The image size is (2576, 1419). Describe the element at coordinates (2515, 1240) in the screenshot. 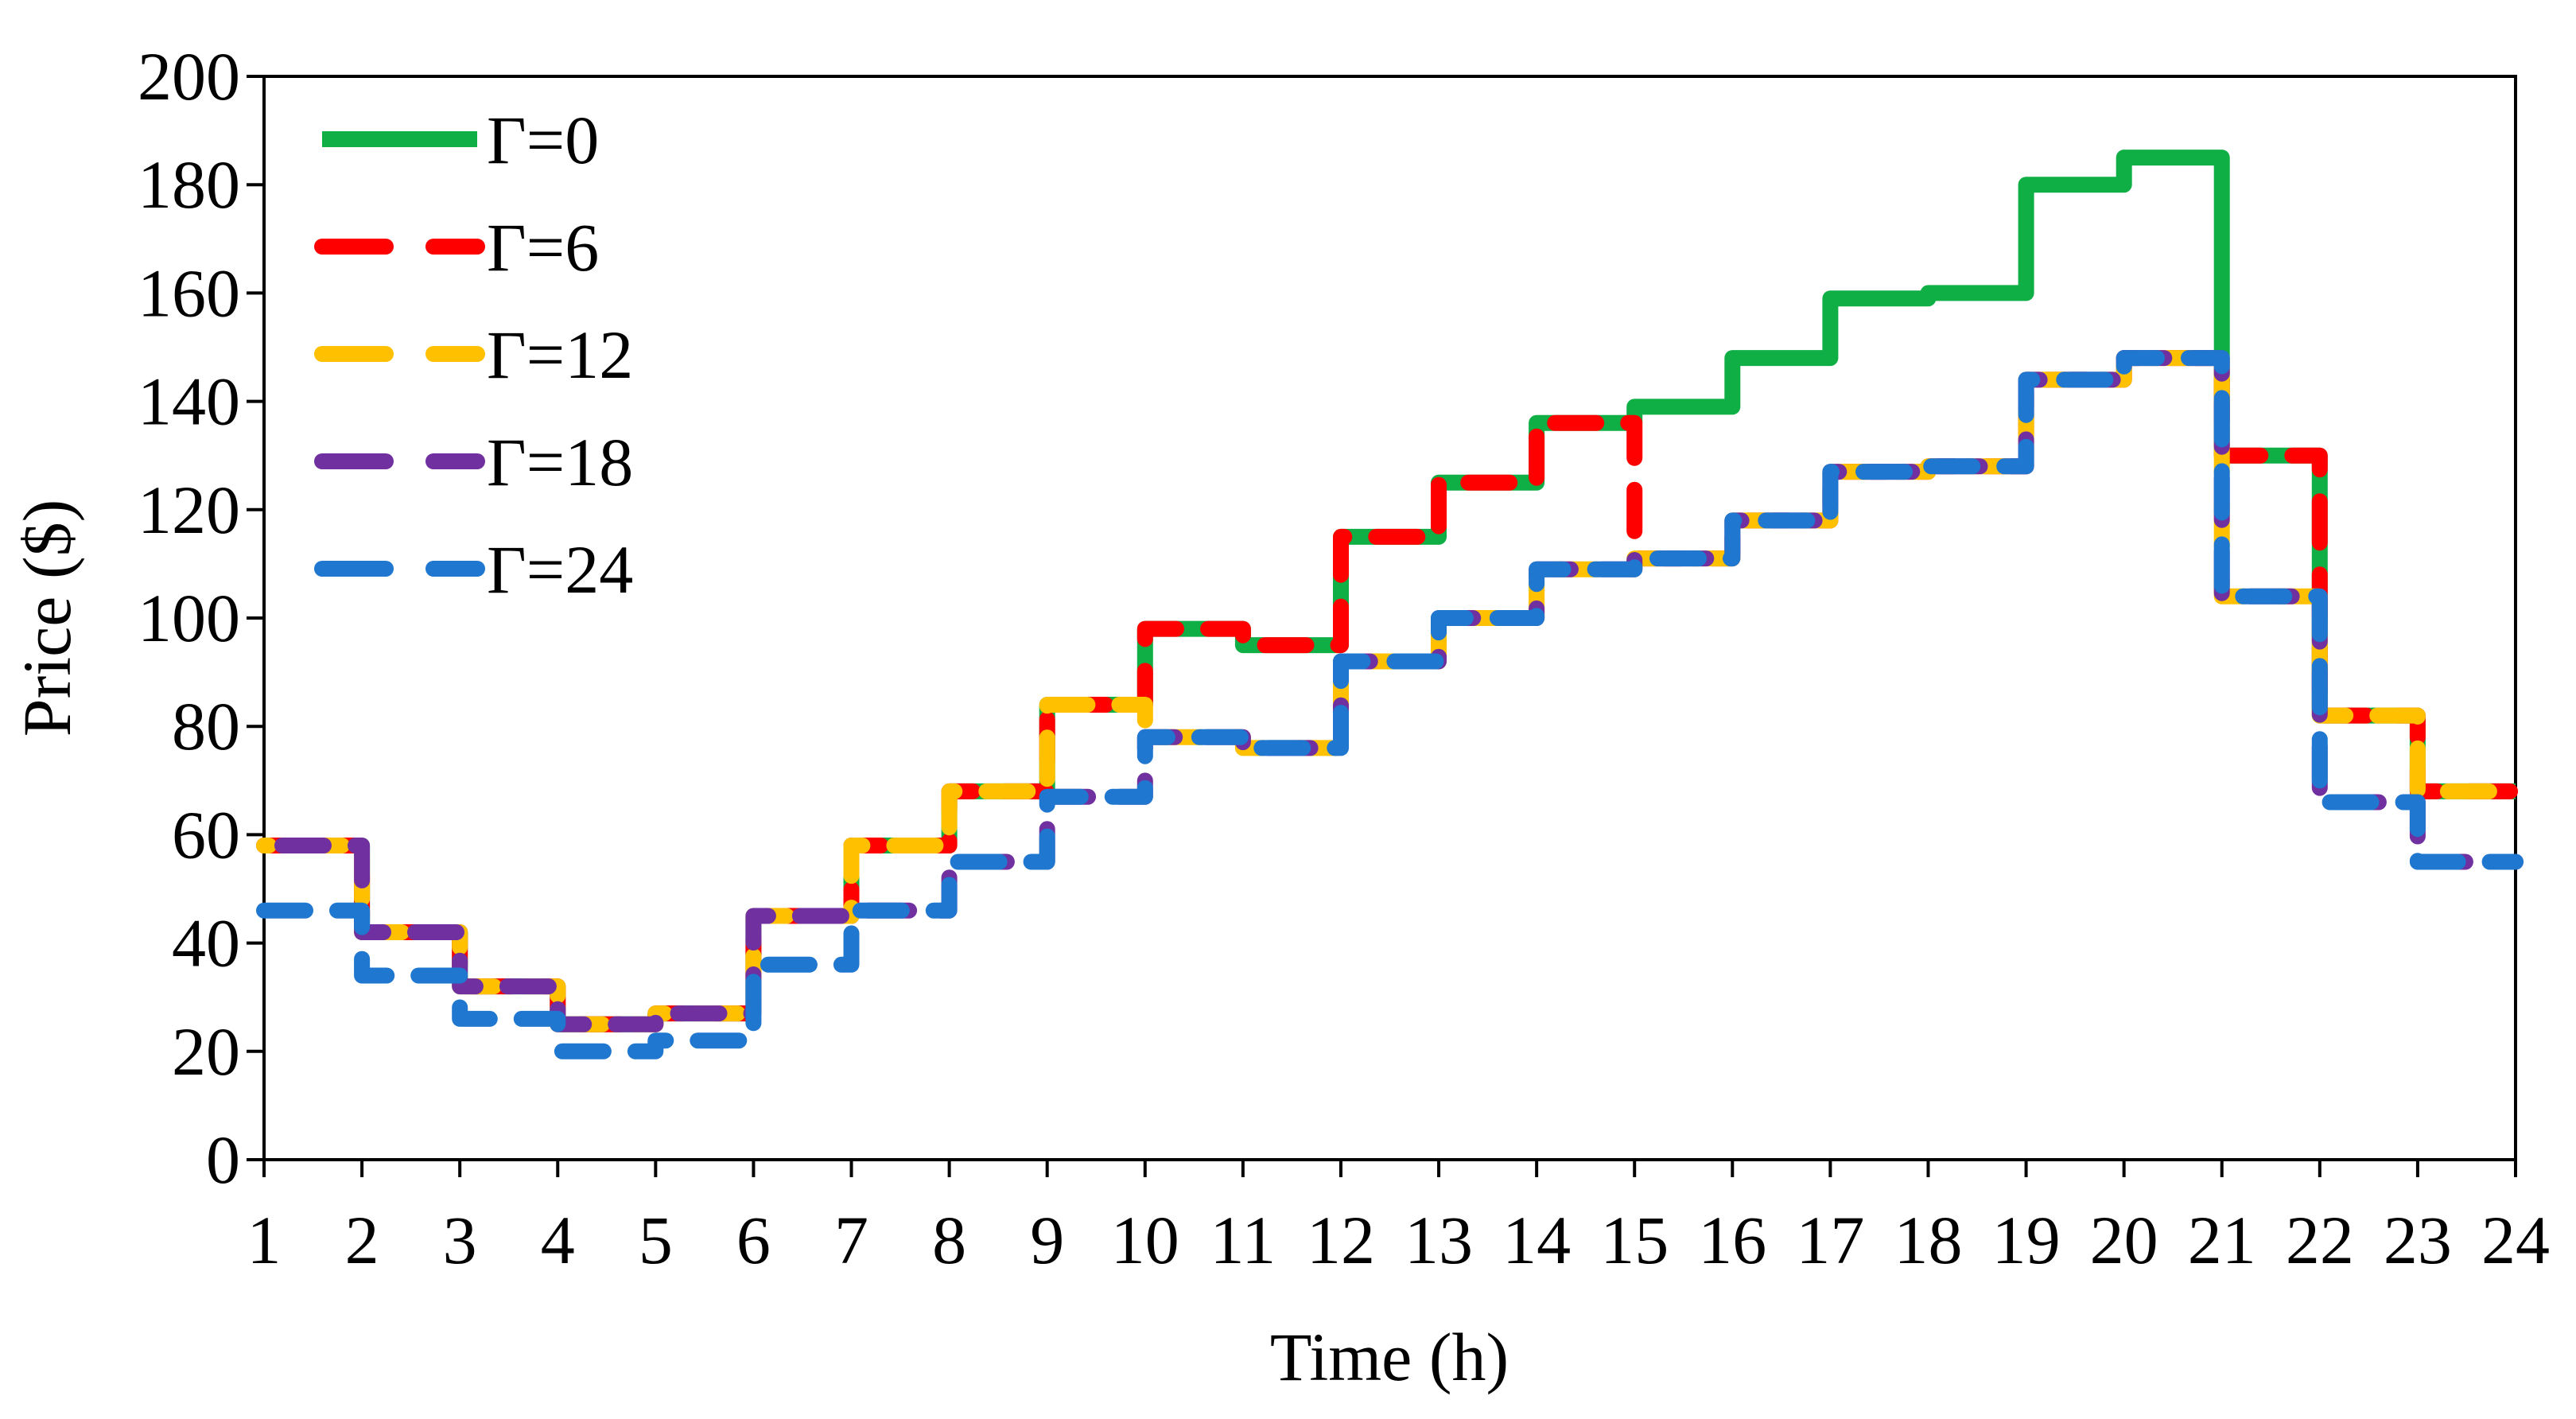

I see `x-tick-label: 24` at that location.